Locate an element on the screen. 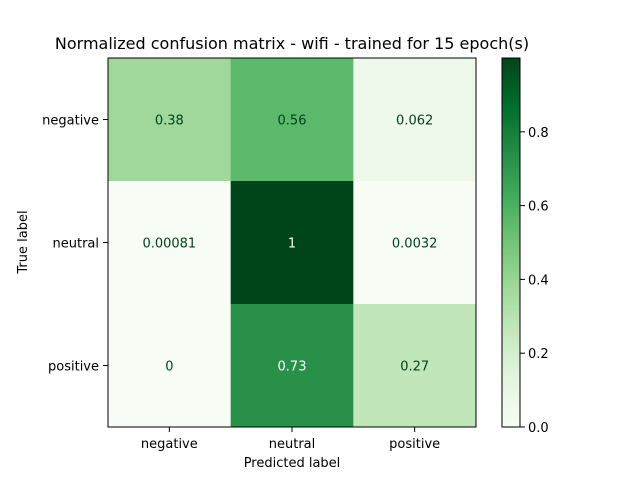 The image size is (640, 480). cell-value-label: 0.38 is located at coordinates (169, 121).